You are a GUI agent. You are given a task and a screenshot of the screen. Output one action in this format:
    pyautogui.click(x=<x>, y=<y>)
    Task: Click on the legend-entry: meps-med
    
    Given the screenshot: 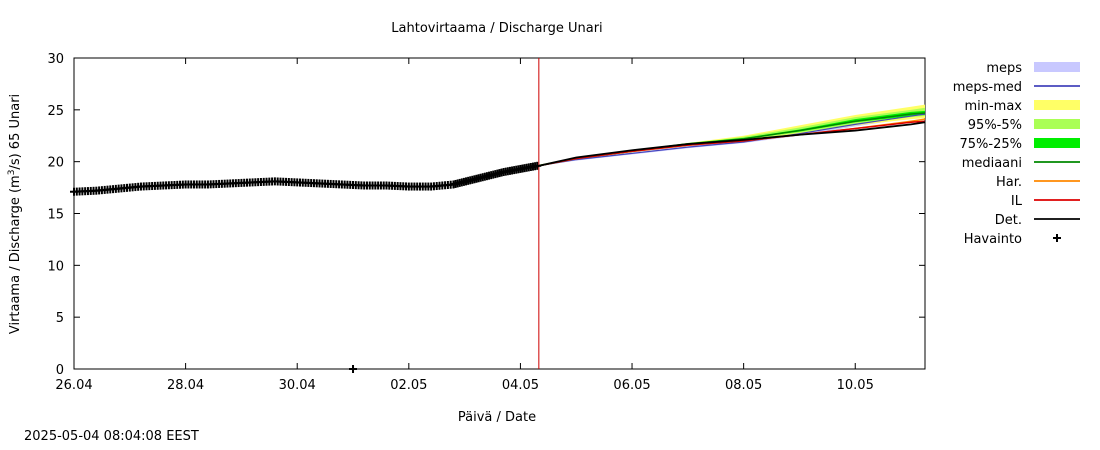 What is the action you would take?
    pyautogui.click(x=1016, y=87)
    